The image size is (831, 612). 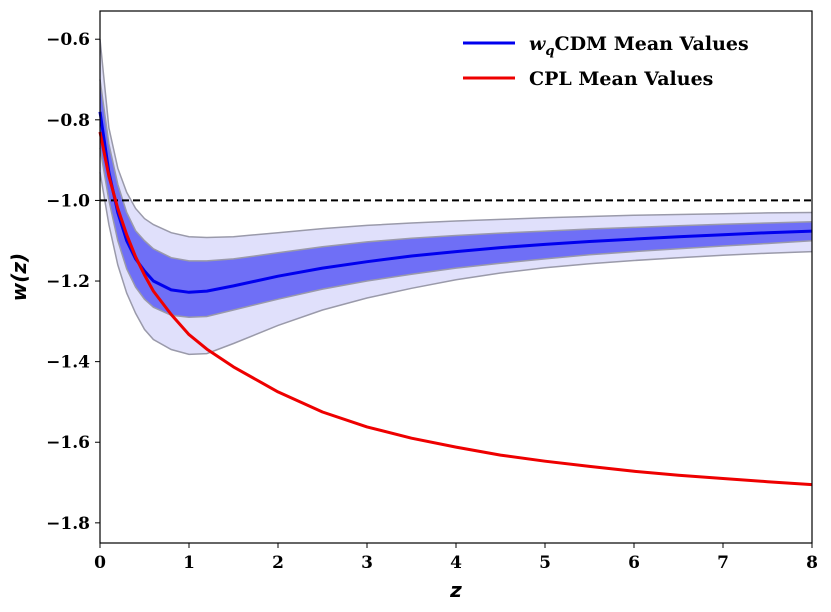 I want to click on y-tick-label: −1.2, so click(x=68, y=282).